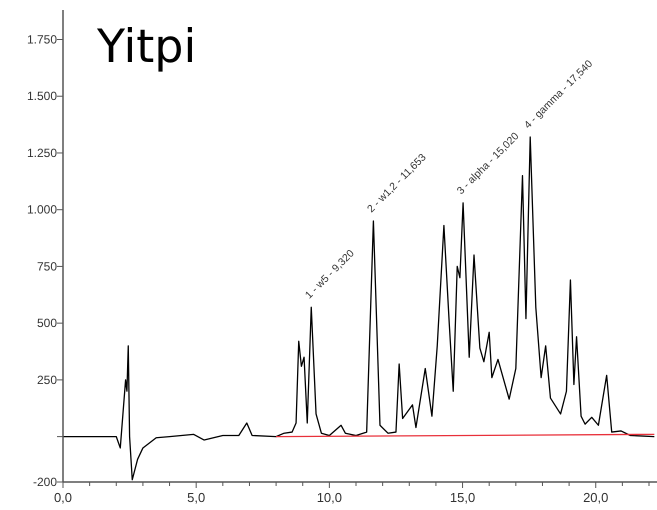 Image resolution: width=657 pixels, height=510 pixels. What do you see at coordinates (42, 39) in the screenshot?
I see `y-tick-label: 1.750` at bounding box center [42, 39].